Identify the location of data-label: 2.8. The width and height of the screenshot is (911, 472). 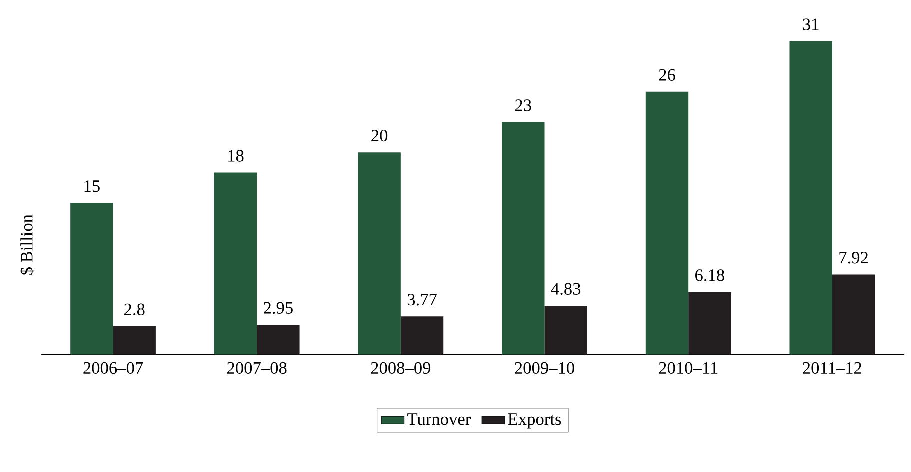
(134, 310).